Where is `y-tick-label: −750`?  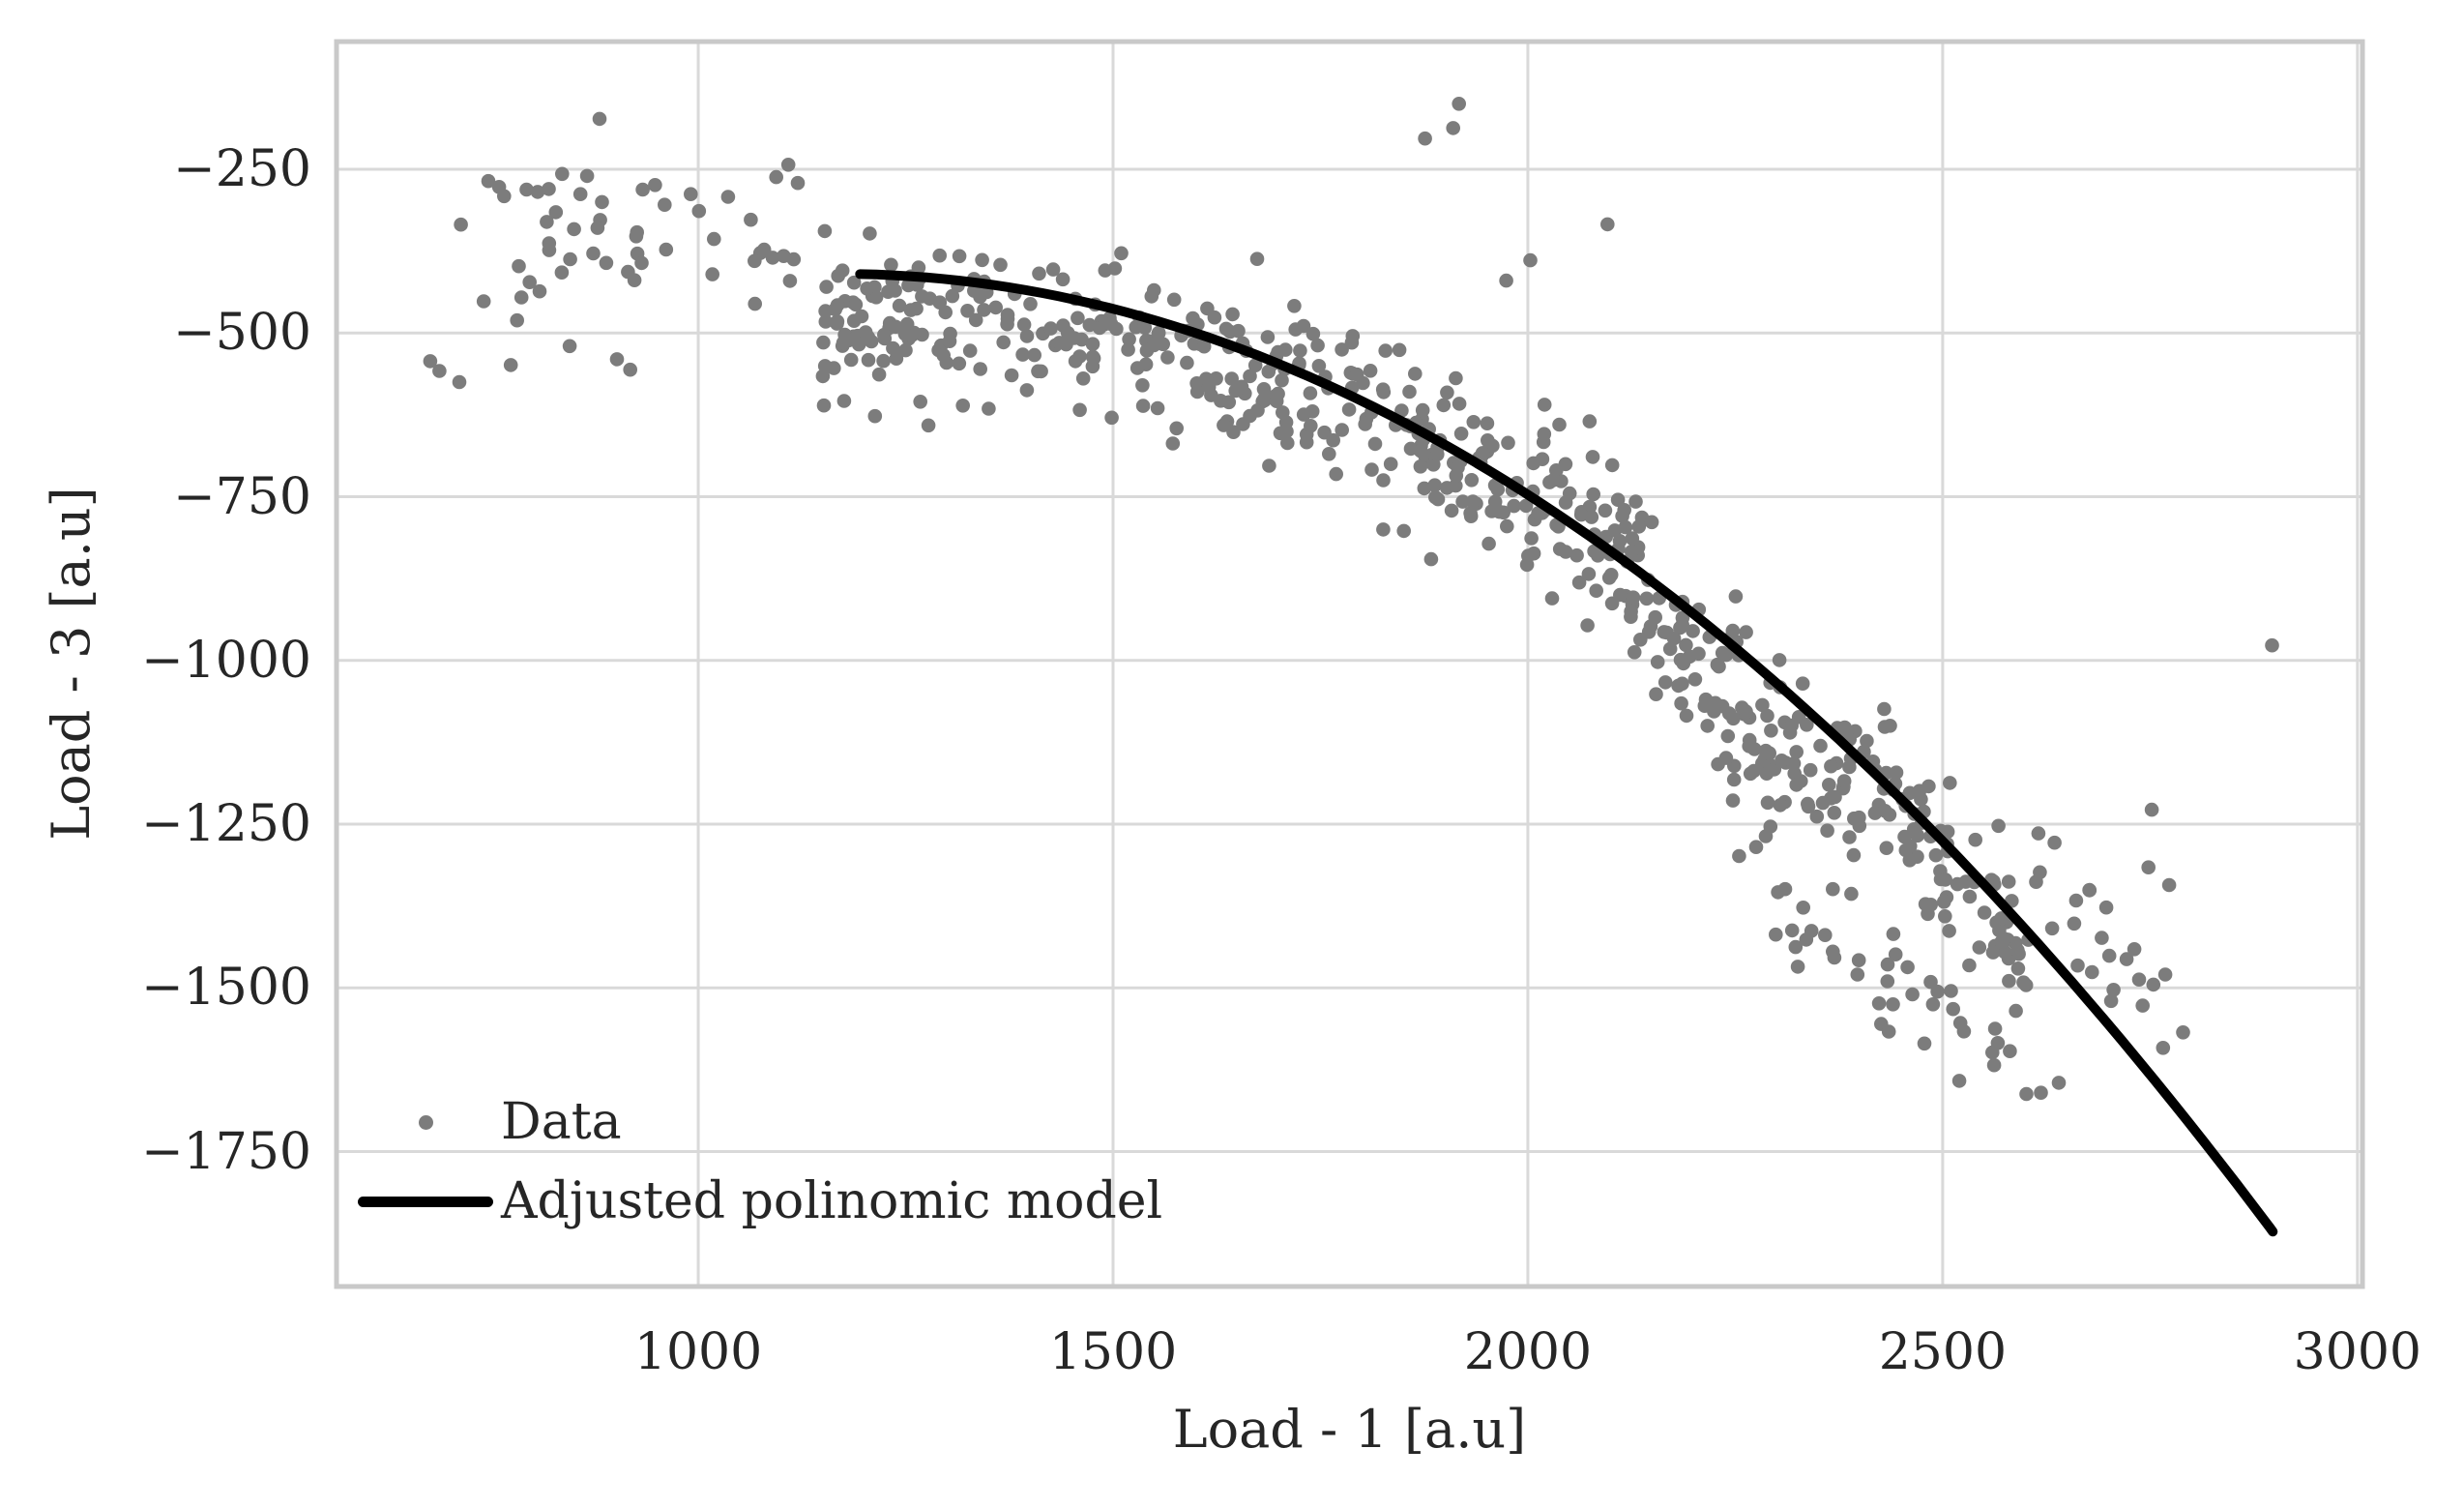 y-tick-label: −750 is located at coordinates (242, 496).